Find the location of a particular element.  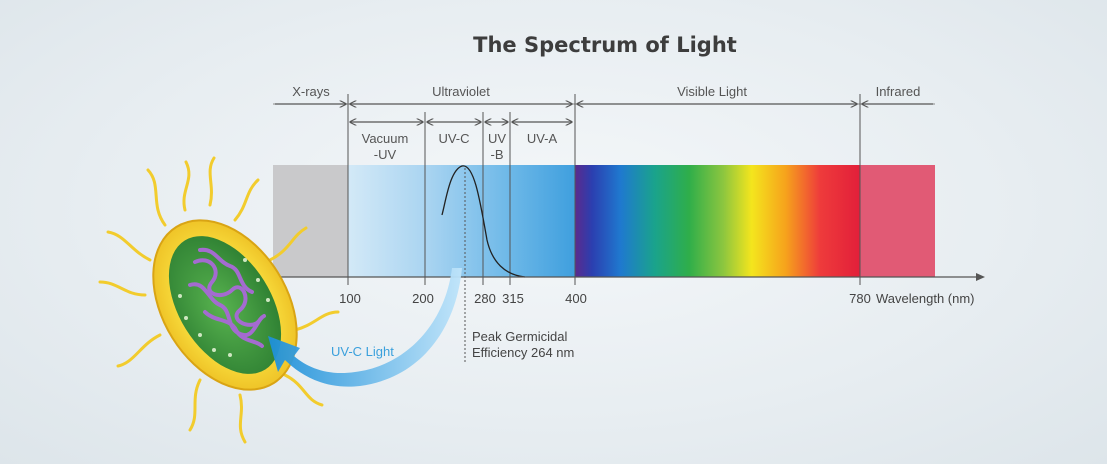

bacterium-dna is located at coordinates (227, 297).